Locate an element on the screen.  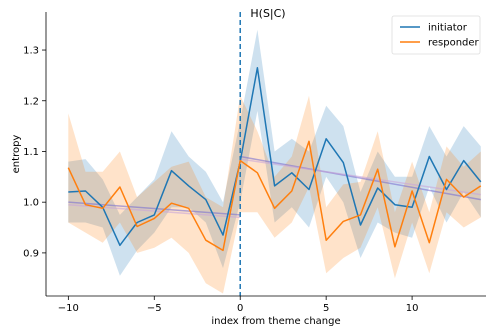
legend: initiator responder is located at coordinates (436, 35).